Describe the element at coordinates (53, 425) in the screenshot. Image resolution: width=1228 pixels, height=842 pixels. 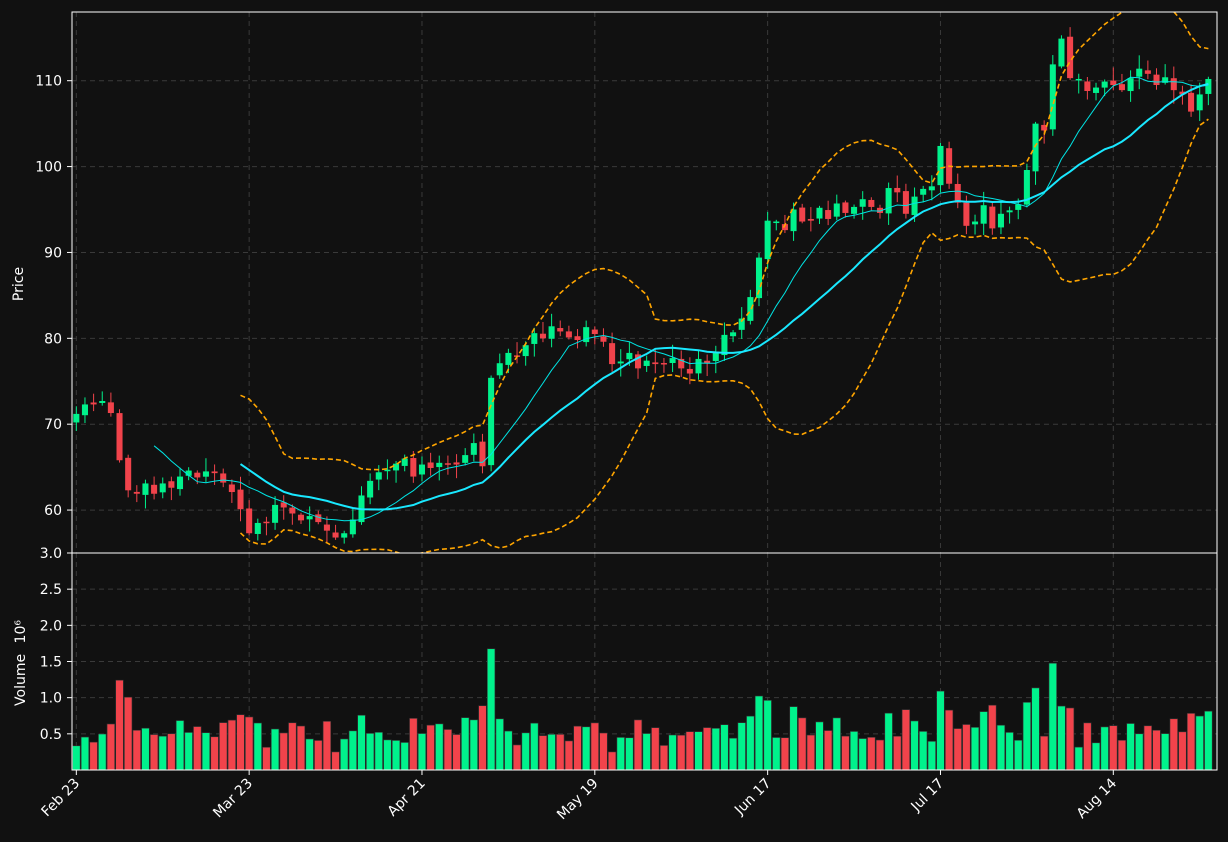
I see `price-tick-label: 70` at that location.